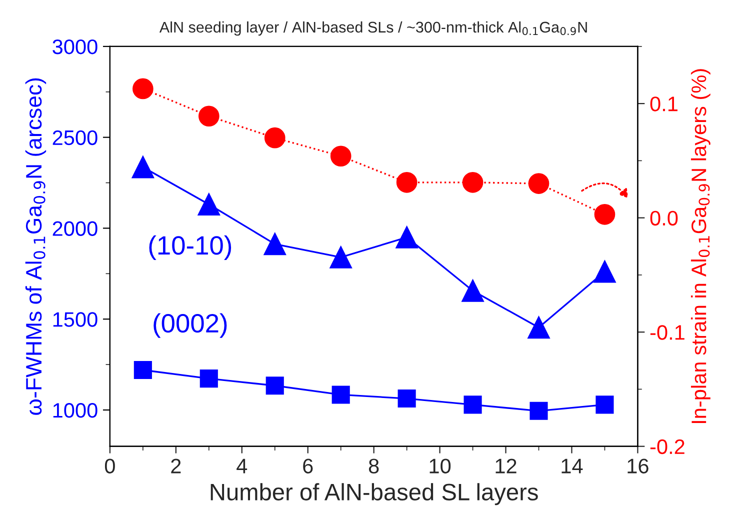 Image resolution: width=733 pixels, height=516 pixels. What do you see at coordinates (440, 466) in the screenshot?
I see `x-tick-label: 10` at bounding box center [440, 466].